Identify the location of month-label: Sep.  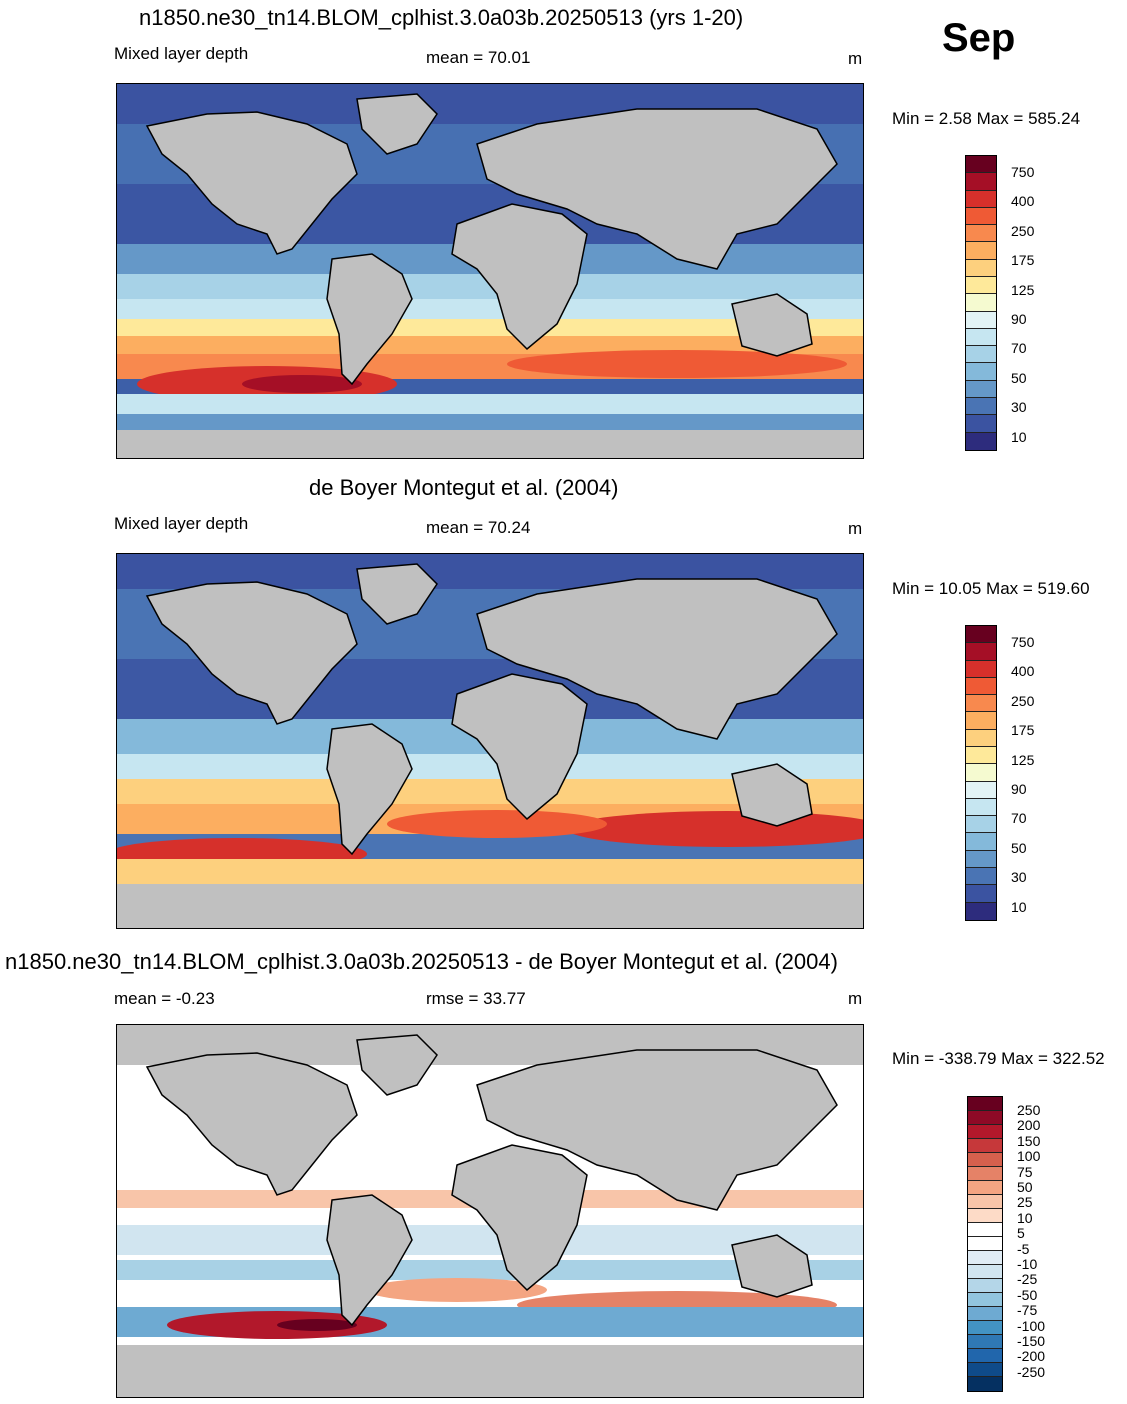
(979, 38).